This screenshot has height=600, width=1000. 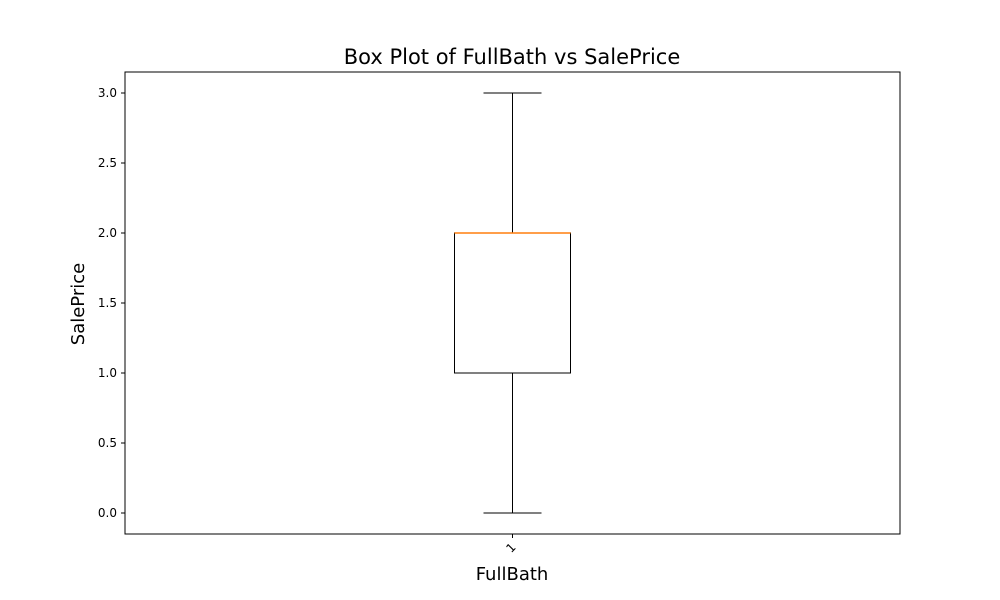 What do you see at coordinates (512, 574) in the screenshot?
I see `x-axis-title: FullBath` at bounding box center [512, 574].